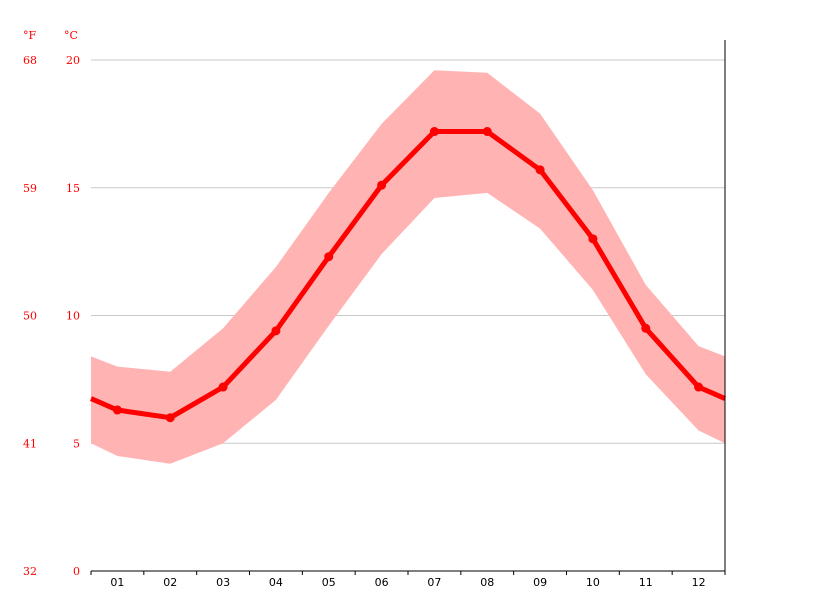 This screenshot has height=611, width=815. I want to click on unit-celsius: °C, so click(71, 35).